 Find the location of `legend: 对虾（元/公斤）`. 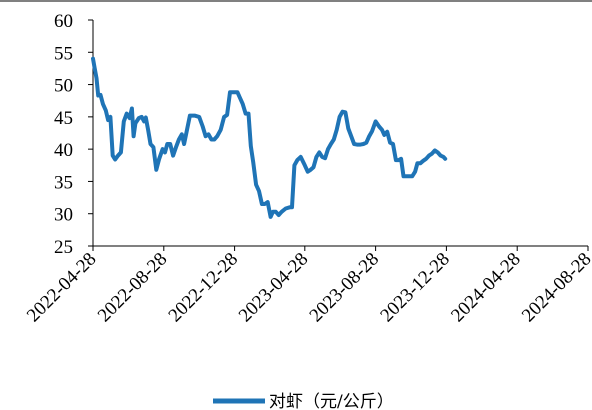

legend: 对虾（元/公斤） is located at coordinates (303, 401).